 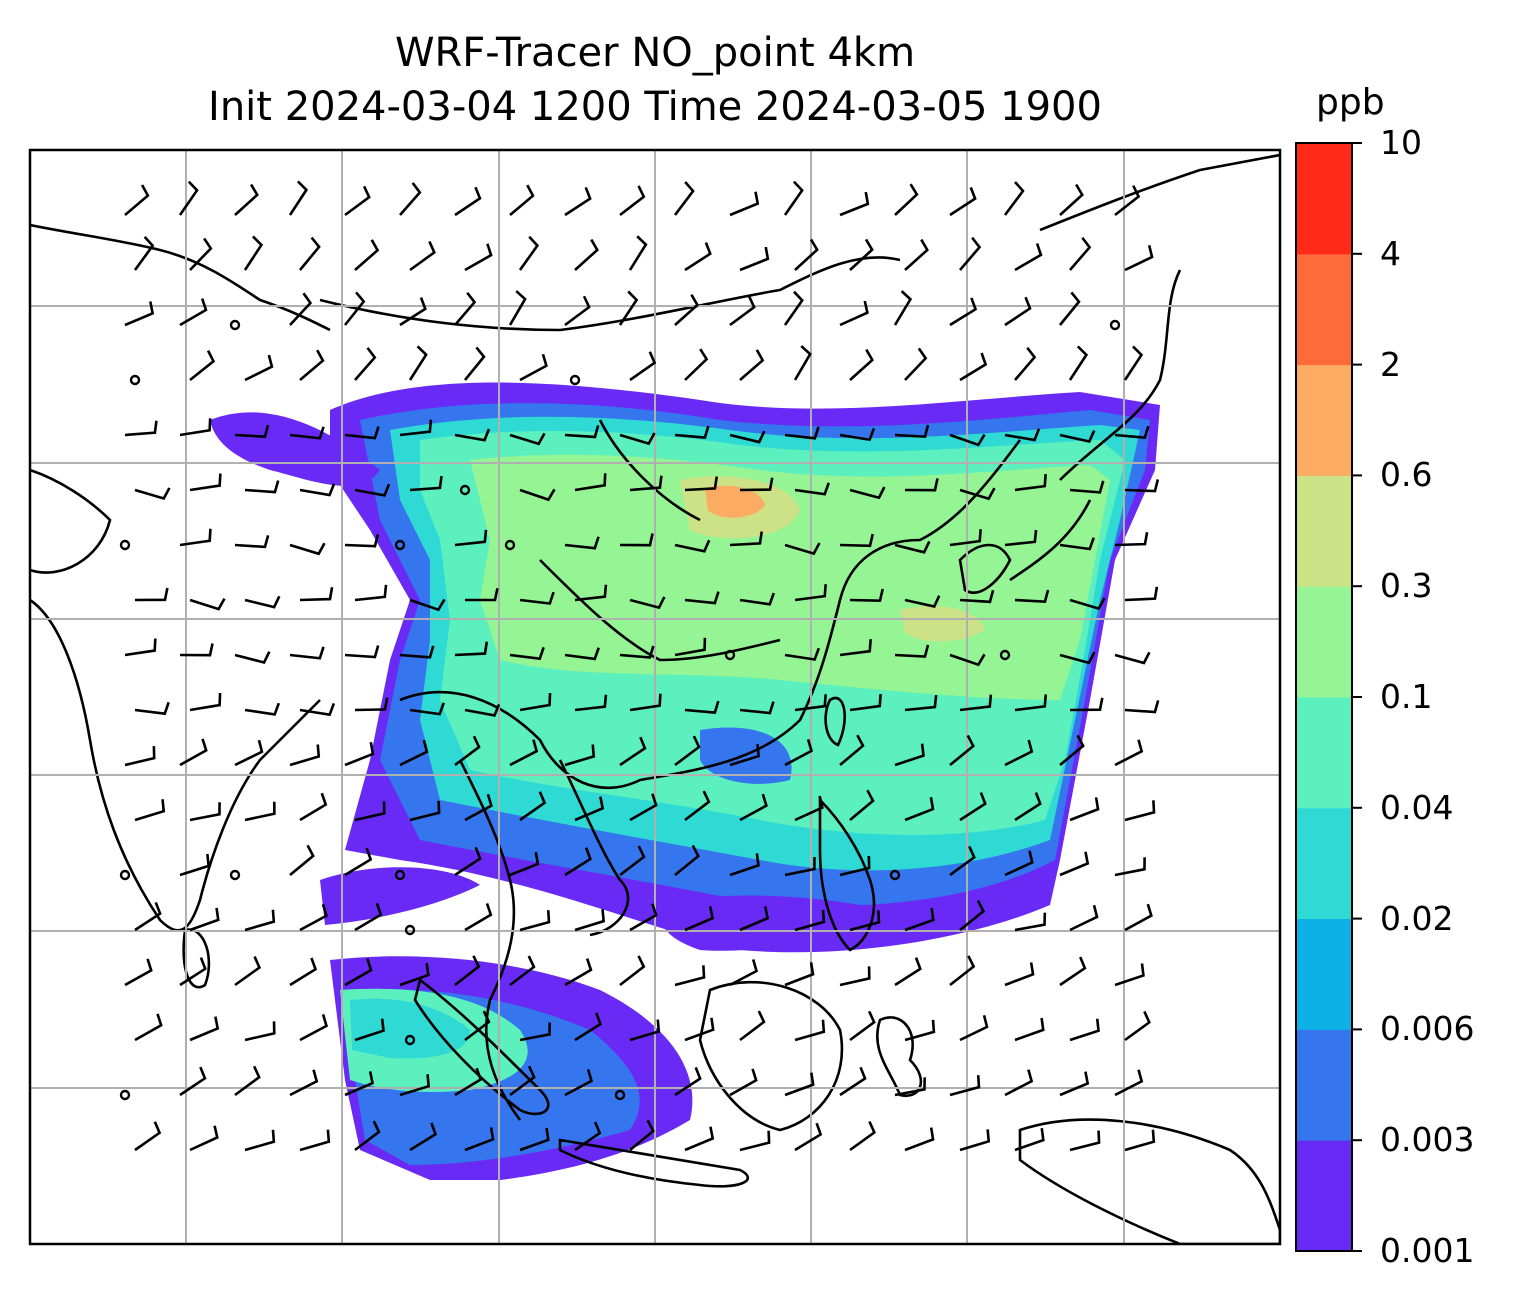 What do you see at coordinates (1149, 1181) in the screenshot?
I see `coast-newguinea` at bounding box center [1149, 1181].